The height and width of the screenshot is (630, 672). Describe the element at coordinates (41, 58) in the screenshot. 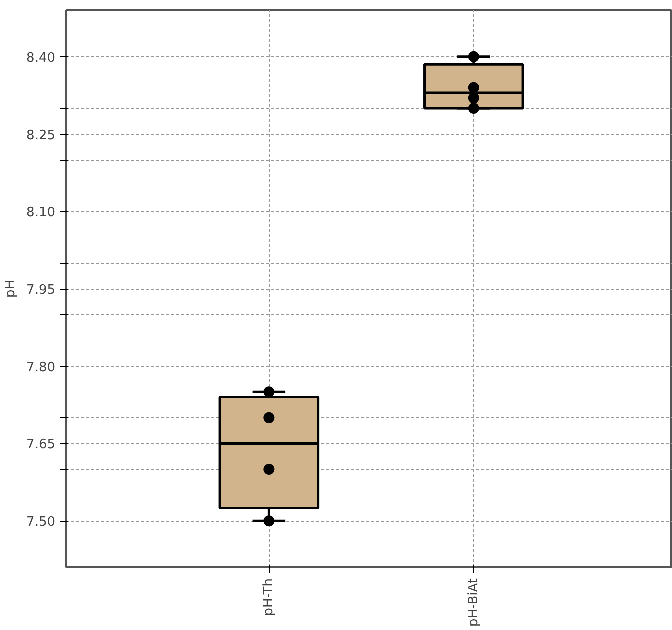

I see `y-tick-label: 8.40` at that location.